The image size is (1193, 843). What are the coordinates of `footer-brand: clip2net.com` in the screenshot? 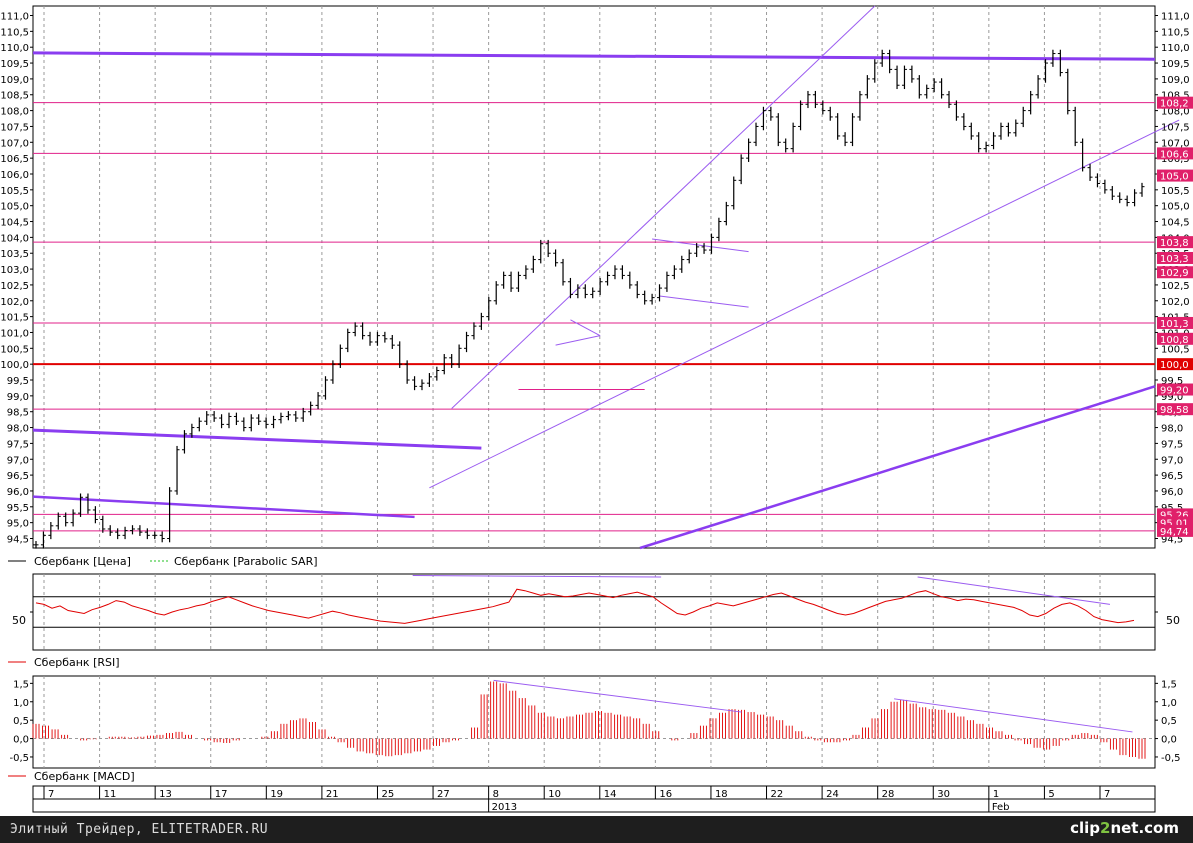 It's located at (1124, 828).